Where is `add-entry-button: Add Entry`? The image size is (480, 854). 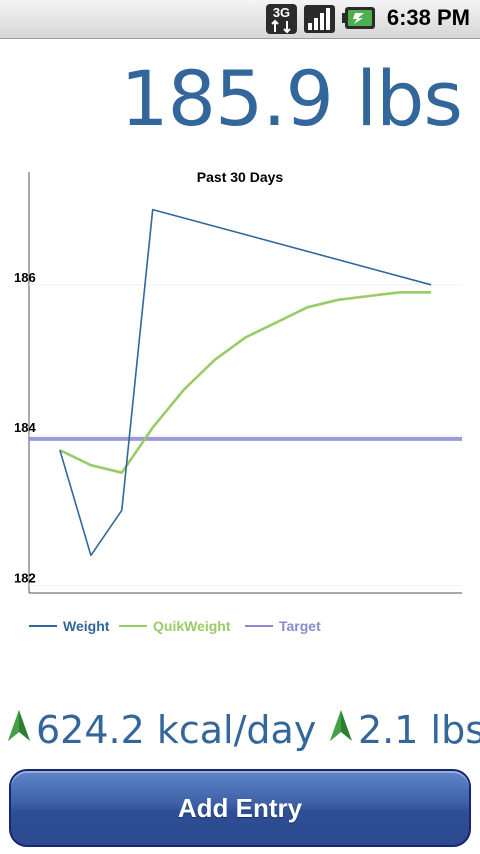 add-entry-button: Add Entry is located at coordinates (240, 808).